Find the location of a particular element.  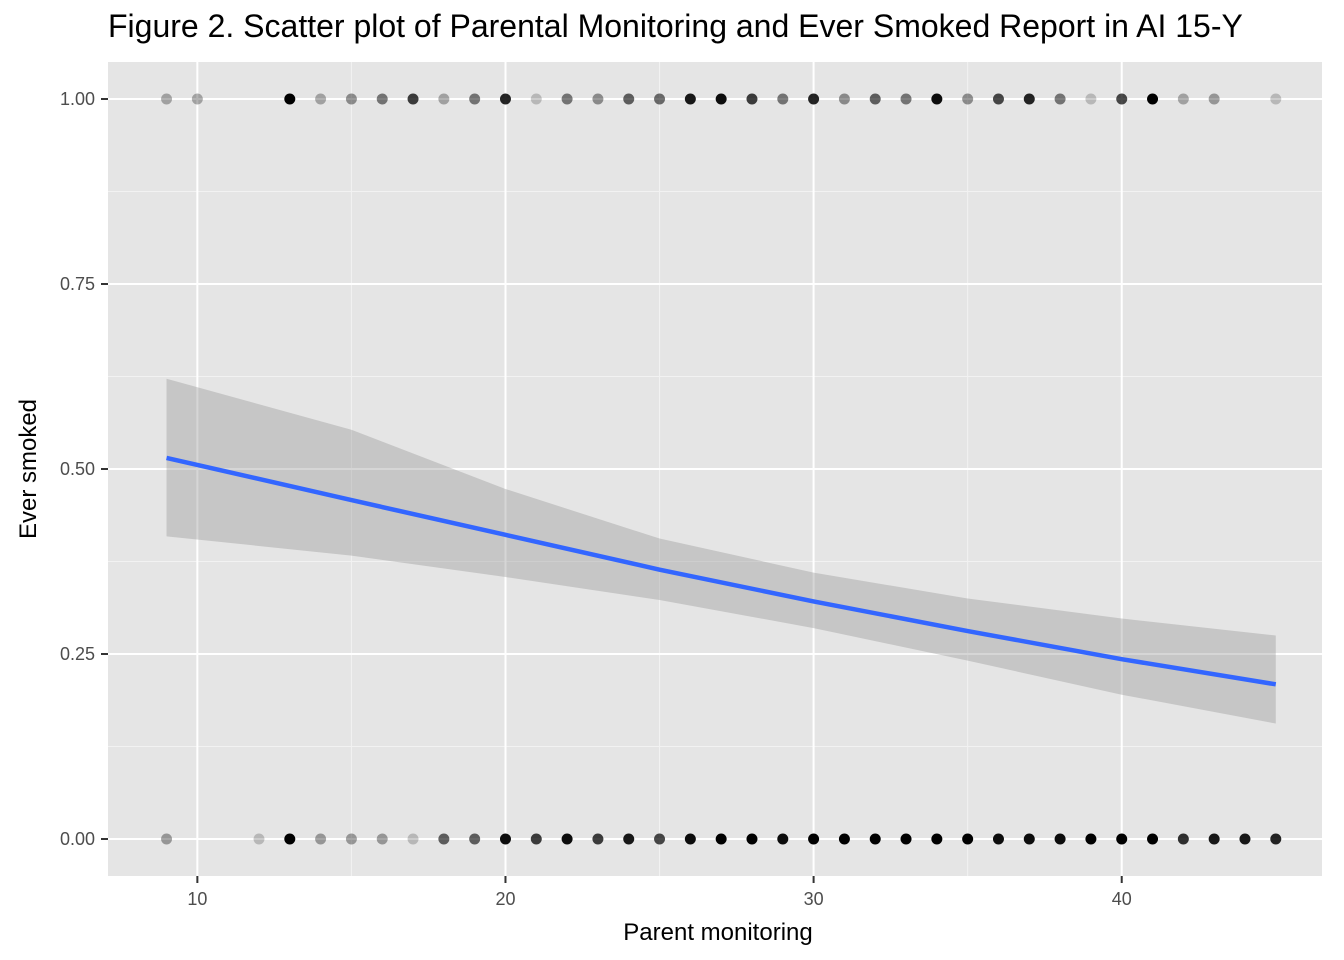

y-axis: 0.00 0.25 0.50 0.75 1.00 is located at coordinates (84, 469).